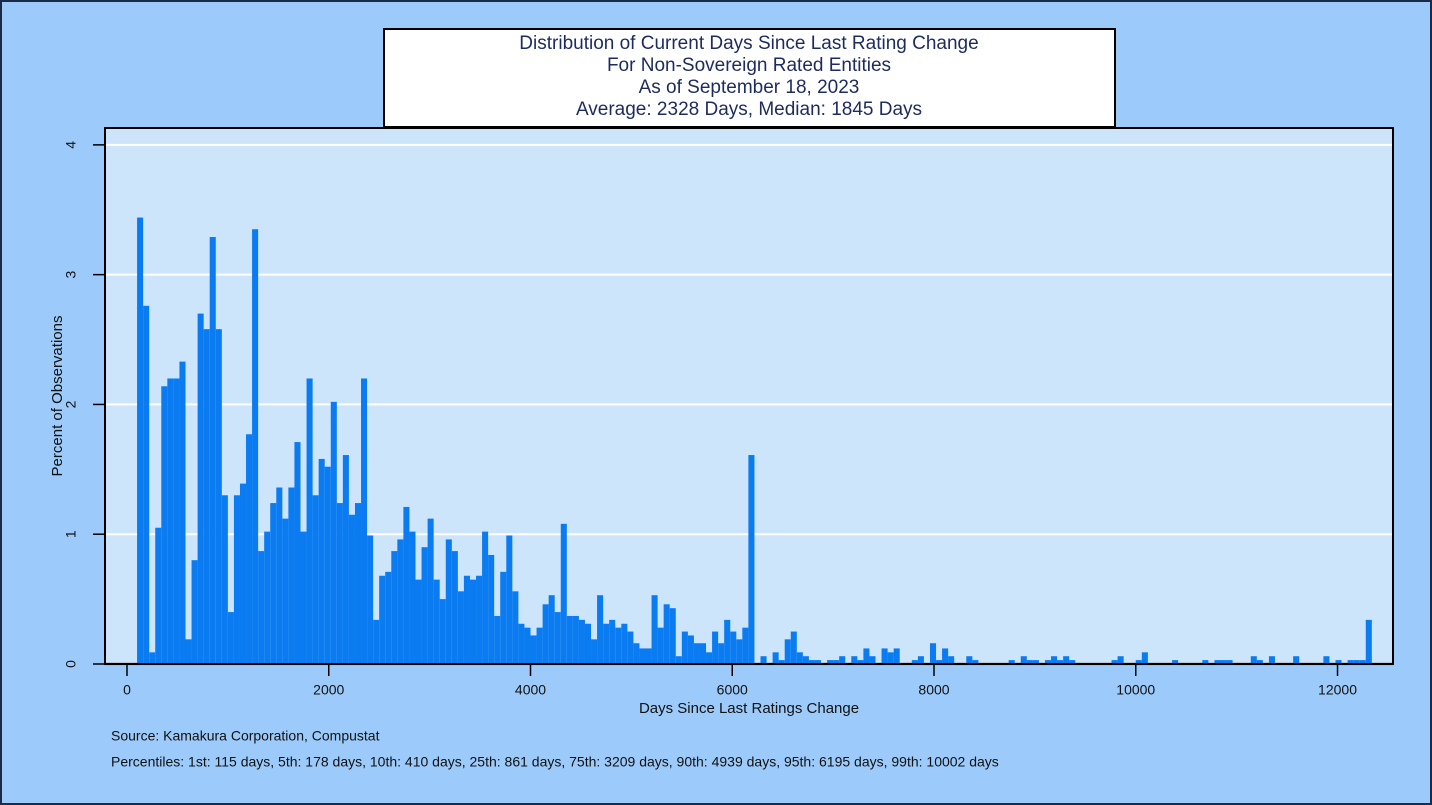  Describe the element at coordinates (127, 690) in the screenshot. I see `x-tick-label: 0` at that location.